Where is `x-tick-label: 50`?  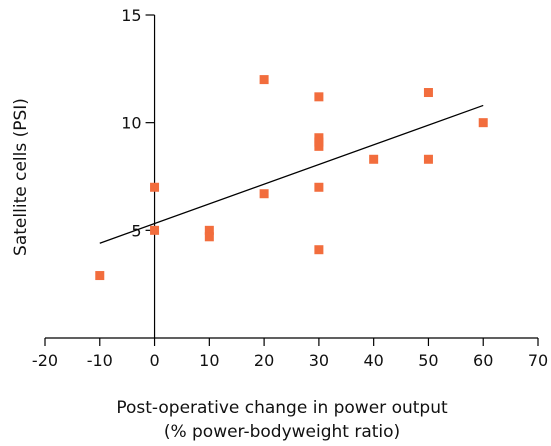 x-tick-label: 50 is located at coordinates (428, 360).